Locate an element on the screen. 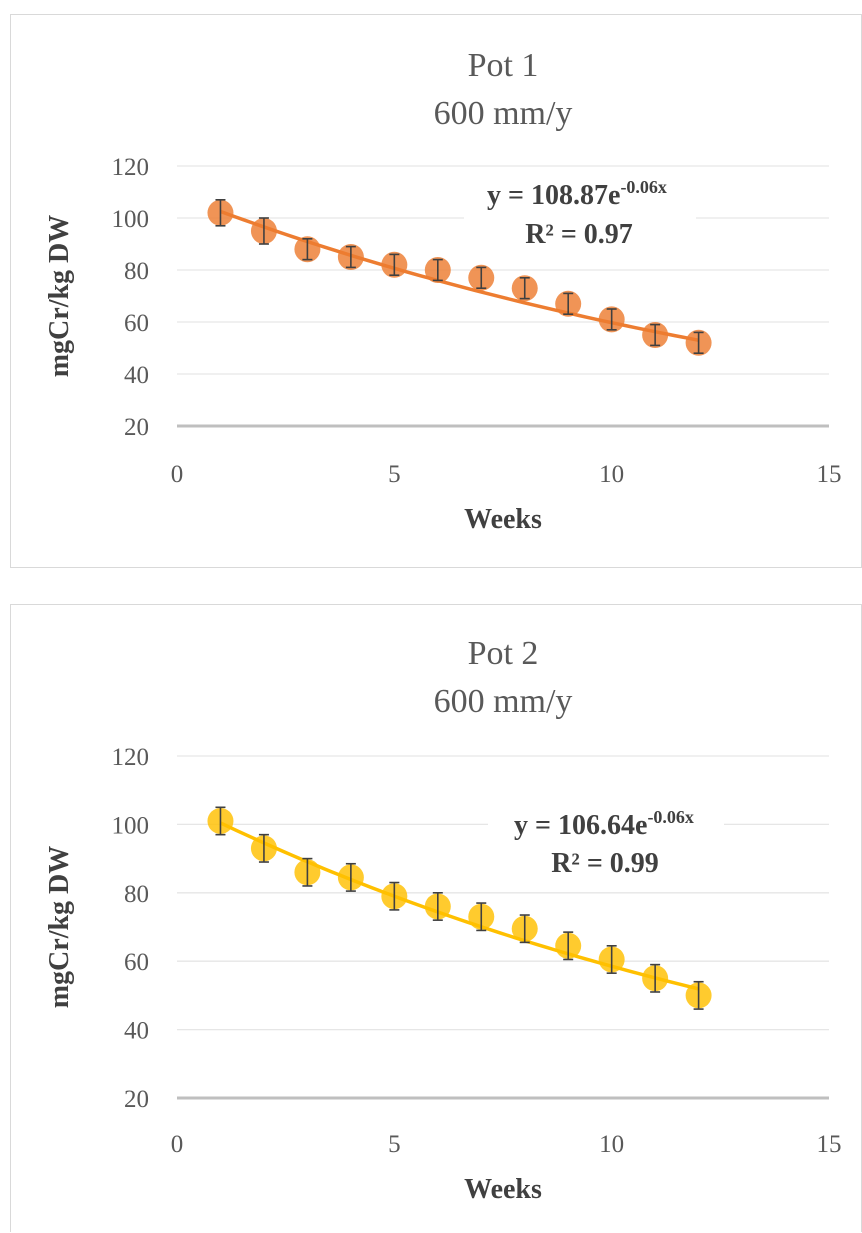  trendline-r-squared: R² = 0.97 is located at coordinates (579, 234).